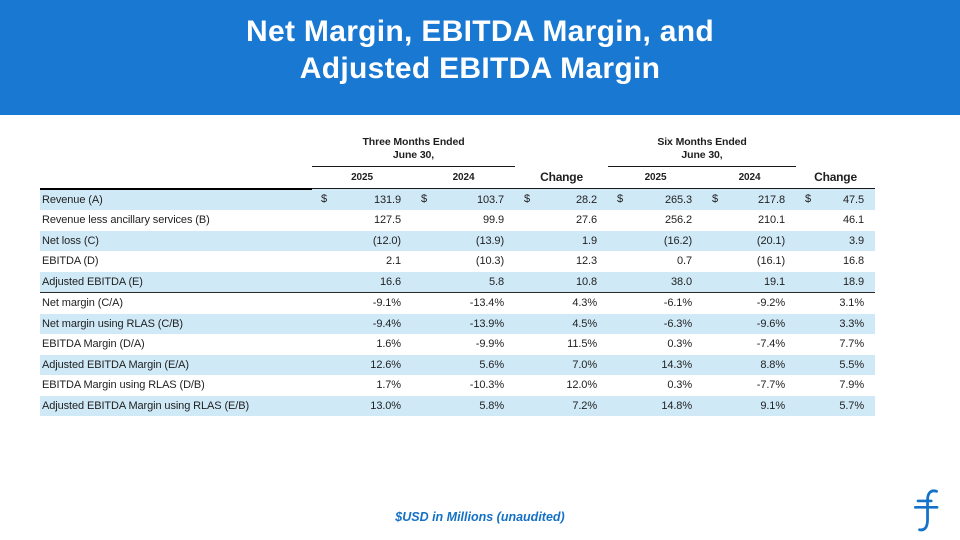  Describe the element at coordinates (836, 344) in the screenshot. I see `value-cell: 7.7%` at that location.